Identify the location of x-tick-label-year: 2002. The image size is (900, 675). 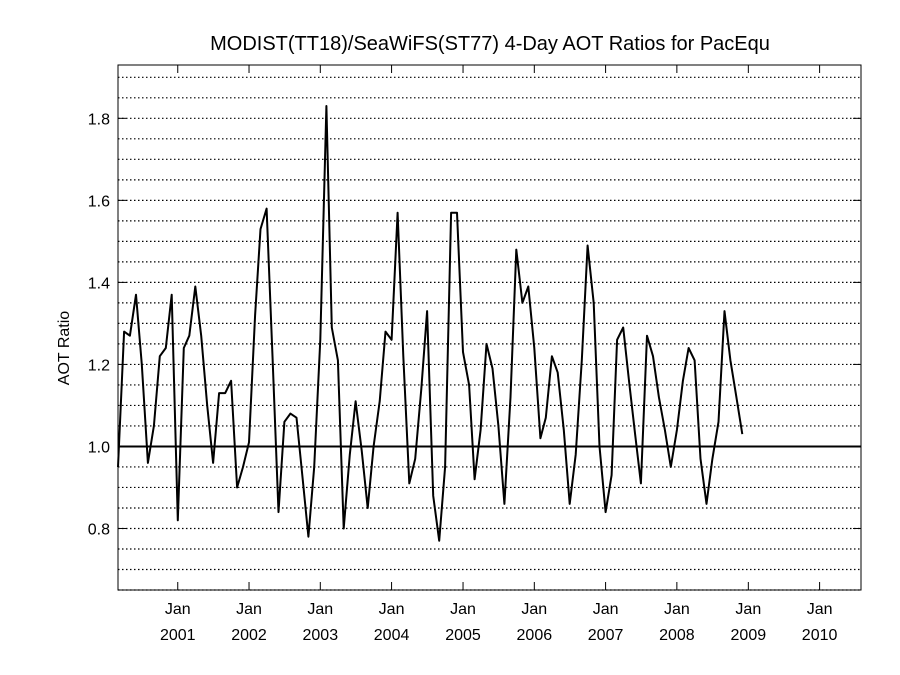
(249, 635).